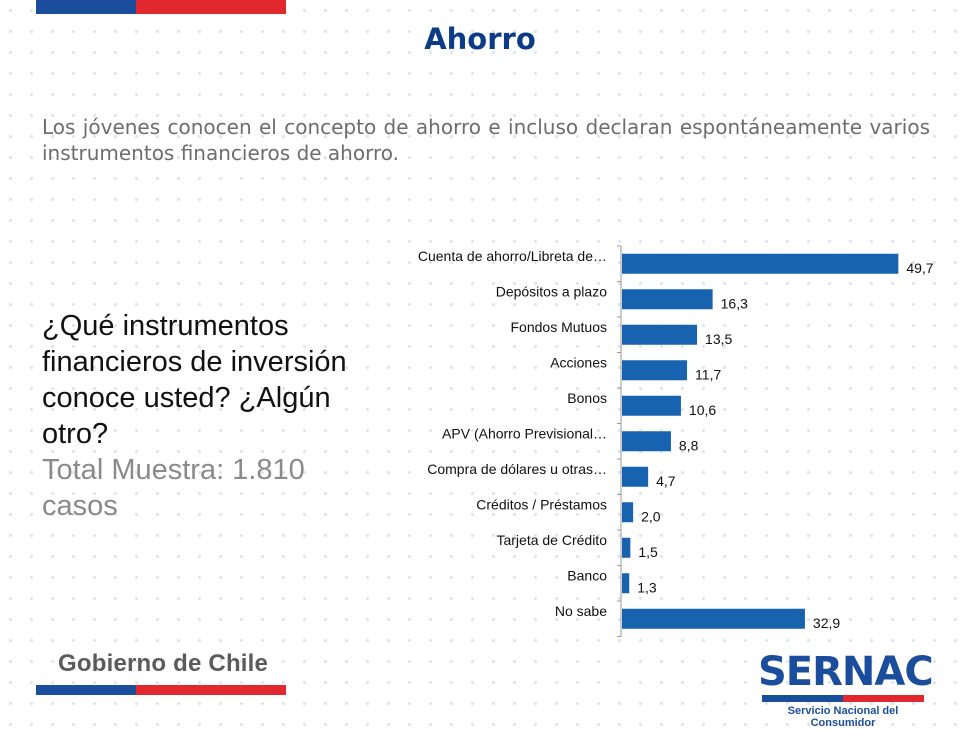 This screenshot has width=960, height=729. Describe the element at coordinates (587, 398) in the screenshot. I see `category-label: Bonos` at that location.